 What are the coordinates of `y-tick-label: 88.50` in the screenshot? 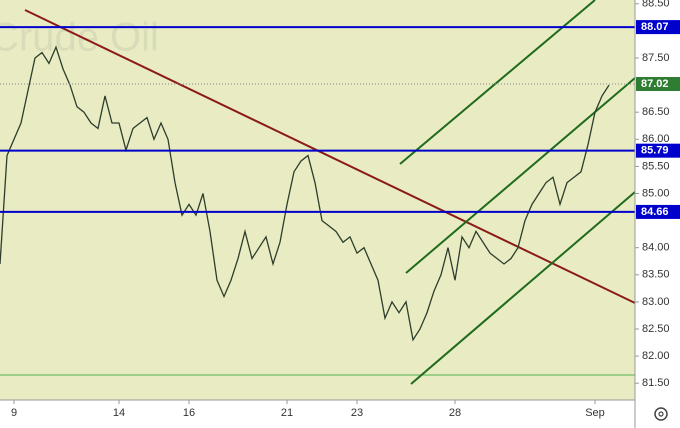 It's located at (656, 5).